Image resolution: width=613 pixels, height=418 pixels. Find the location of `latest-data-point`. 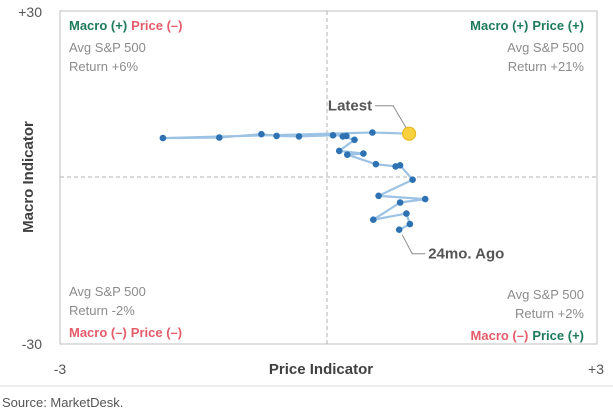

latest-data-point is located at coordinates (409, 133).